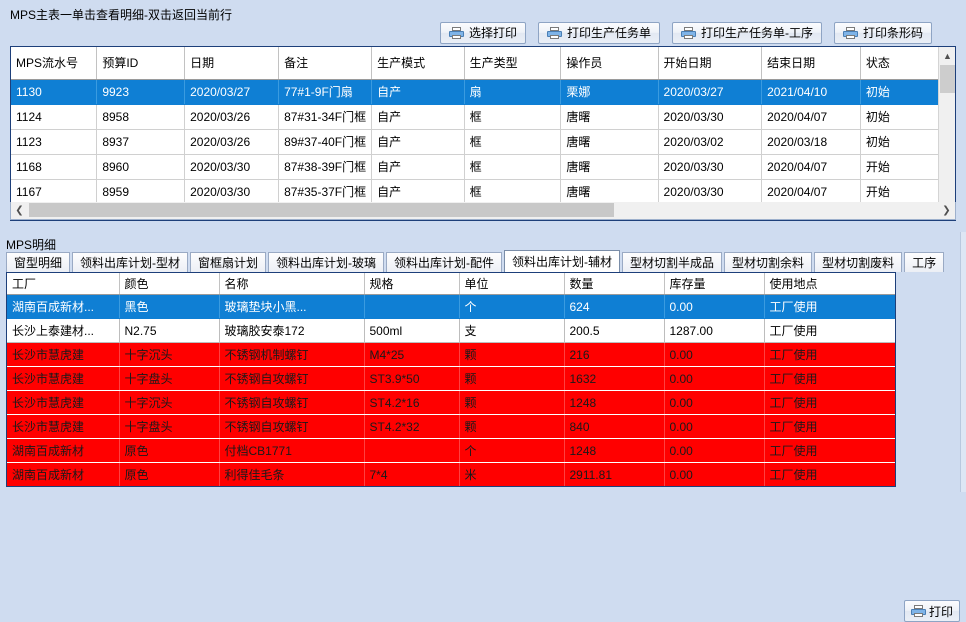 The width and height of the screenshot is (966, 622). What do you see at coordinates (412, 426) in the screenshot?
I see `detail-cell-3: ST4.2*32` at bounding box center [412, 426].